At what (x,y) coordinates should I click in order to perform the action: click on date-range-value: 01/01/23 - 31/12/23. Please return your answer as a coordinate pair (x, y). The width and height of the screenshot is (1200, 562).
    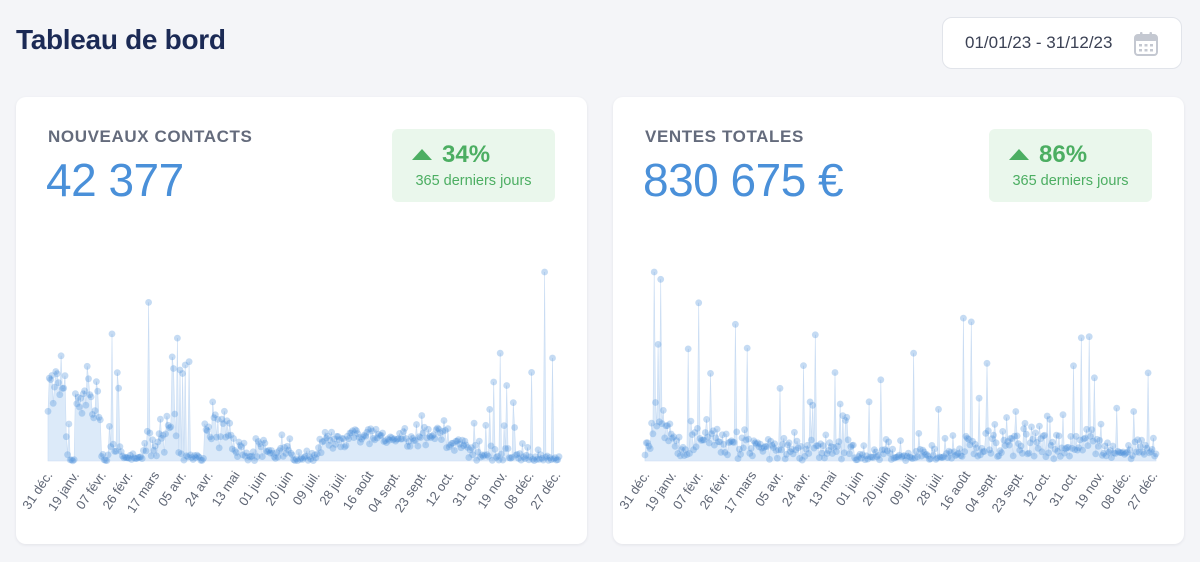
    Looking at the image, I should click on (1039, 42).